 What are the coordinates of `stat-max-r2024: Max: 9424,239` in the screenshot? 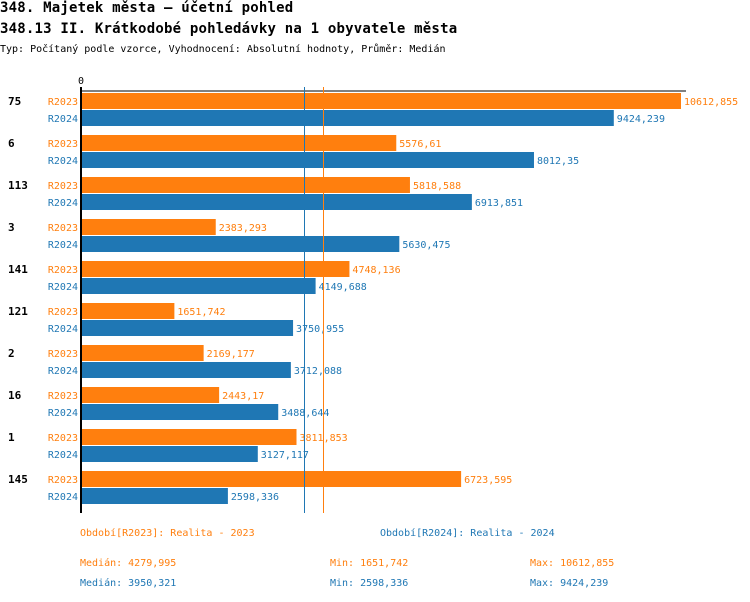 It's located at (569, 583).